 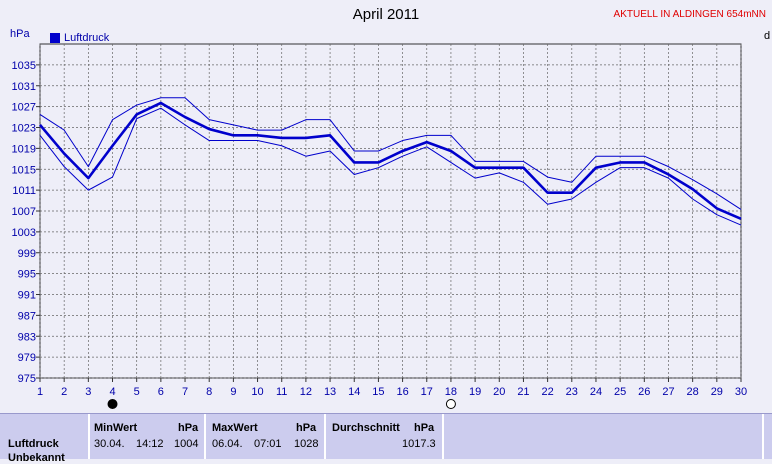 I want to click on max-cell: MaxWert hPa 06.04. 07:01 1028, so click(x=264, y=436).